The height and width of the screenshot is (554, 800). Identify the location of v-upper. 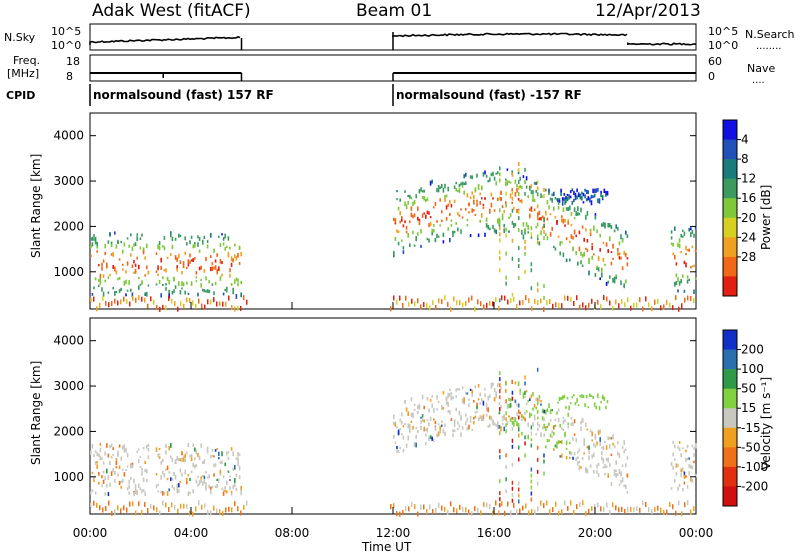
(590, 395).